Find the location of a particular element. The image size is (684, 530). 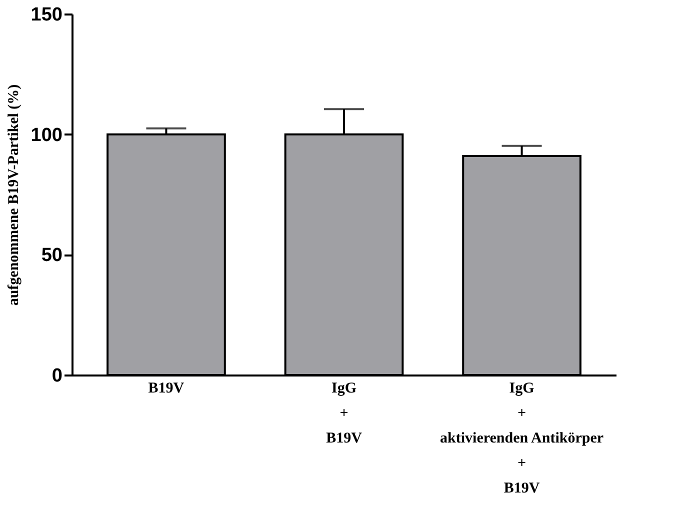

y-tick-label: 150 is located at coordinates (46, 15).